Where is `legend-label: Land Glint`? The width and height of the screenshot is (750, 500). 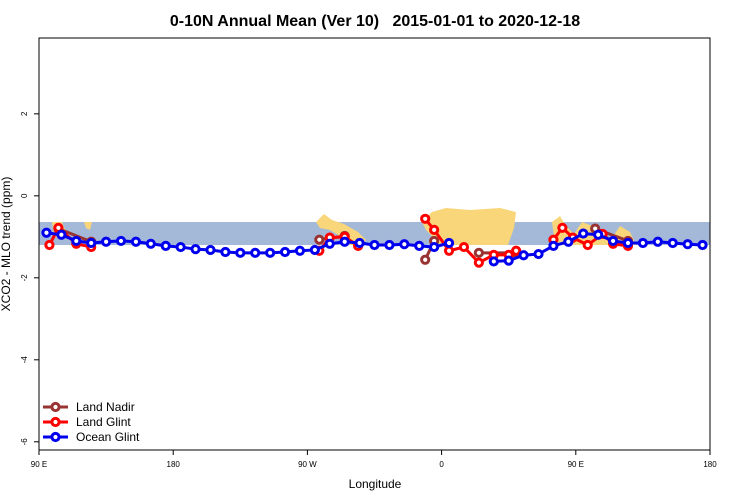 legend-label: Land Glint is located at coordinates (103, 422).